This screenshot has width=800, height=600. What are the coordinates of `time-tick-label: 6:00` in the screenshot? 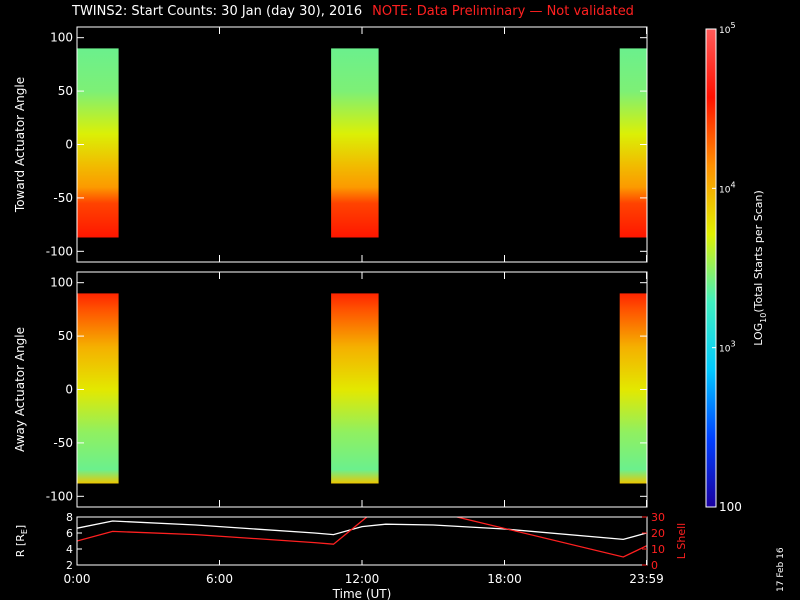 It's located at (219, 579).